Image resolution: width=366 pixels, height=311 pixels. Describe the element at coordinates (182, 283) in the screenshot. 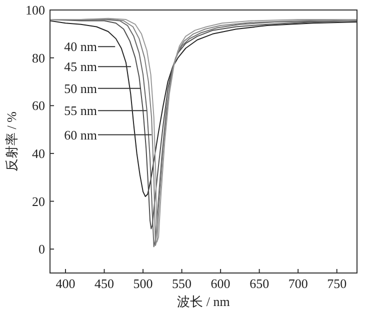

I see `x-tick-label: 550` at that location.